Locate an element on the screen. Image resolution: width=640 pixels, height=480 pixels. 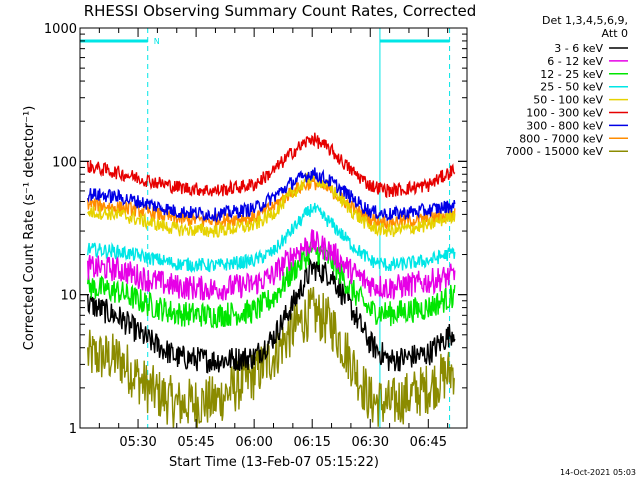
legend-header-attenuator: Att 0 is located at coordinates (615, 33).